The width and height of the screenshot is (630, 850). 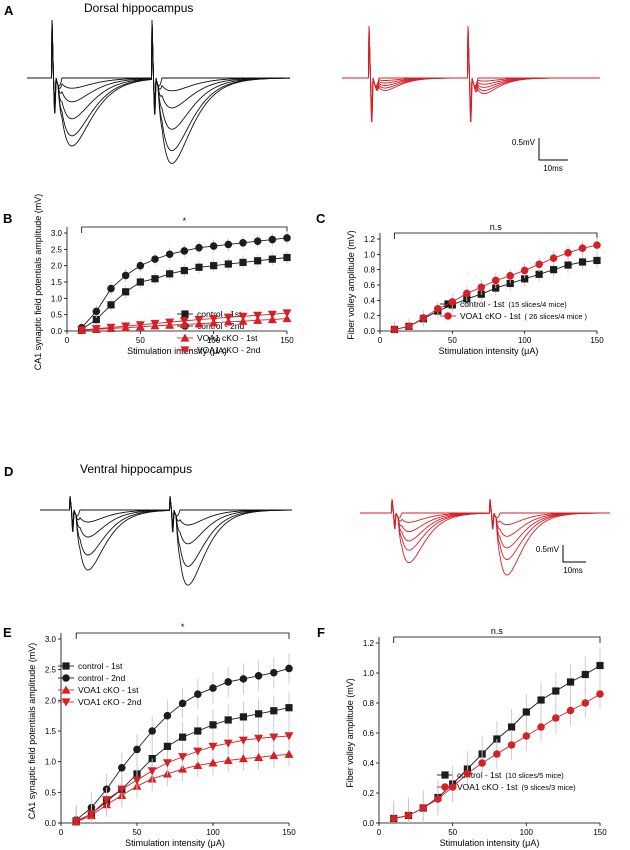 I want to click on y-axis-label: Fiber volley amplitude (mV), so click(x=351, y=285).